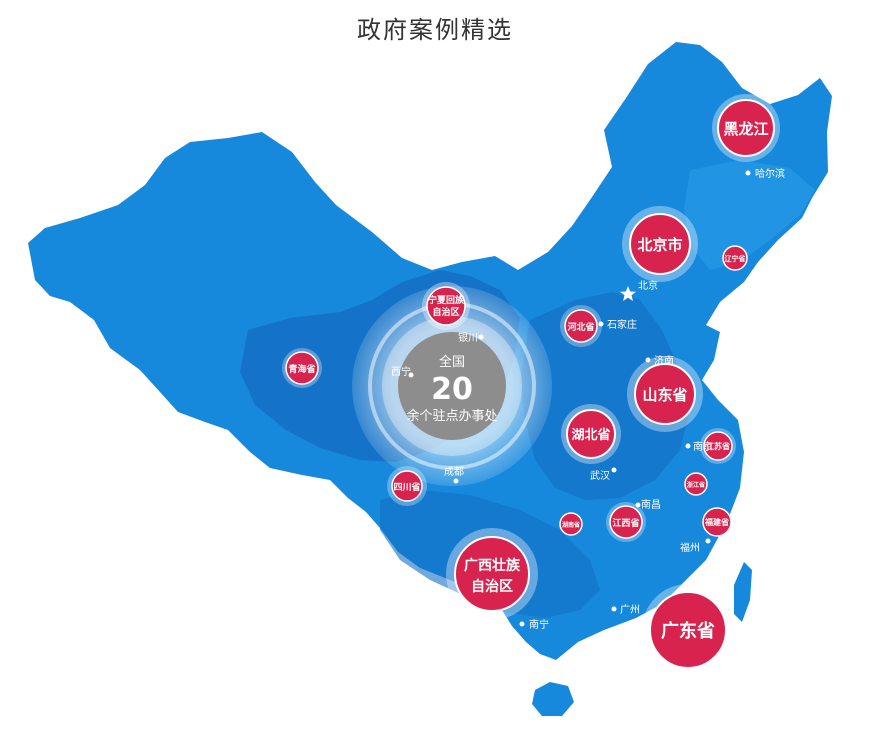 Image resolution: width=870 pixels, height=738 pixels. Describe the element at coordinates (452, 362) in the screenshot. I see `center-label-top: 全国` at that location.